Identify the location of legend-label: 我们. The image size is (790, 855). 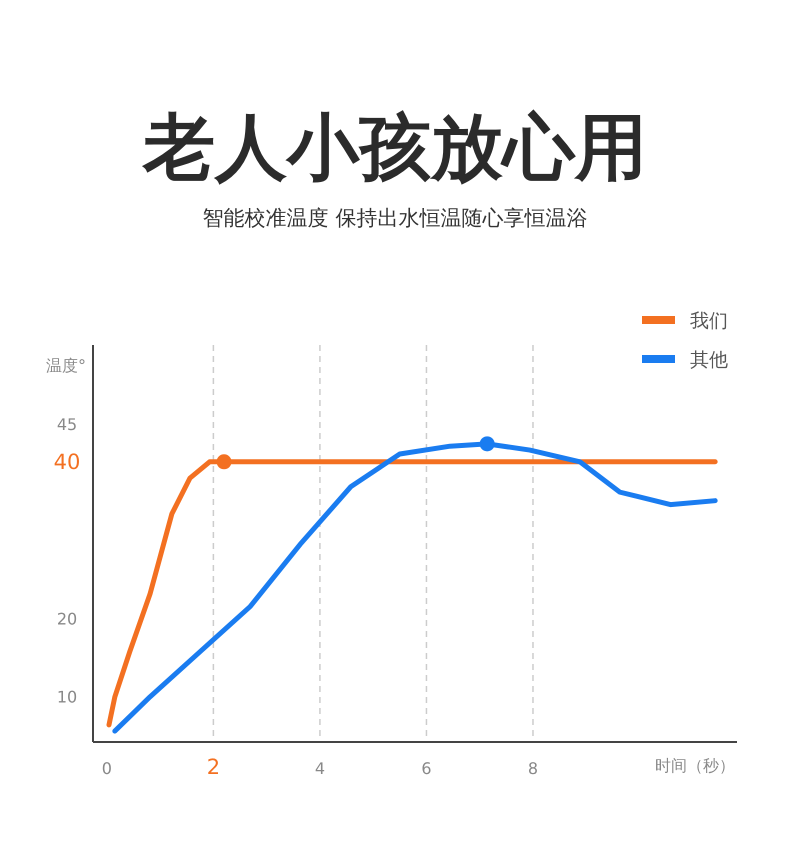
(709, 321).